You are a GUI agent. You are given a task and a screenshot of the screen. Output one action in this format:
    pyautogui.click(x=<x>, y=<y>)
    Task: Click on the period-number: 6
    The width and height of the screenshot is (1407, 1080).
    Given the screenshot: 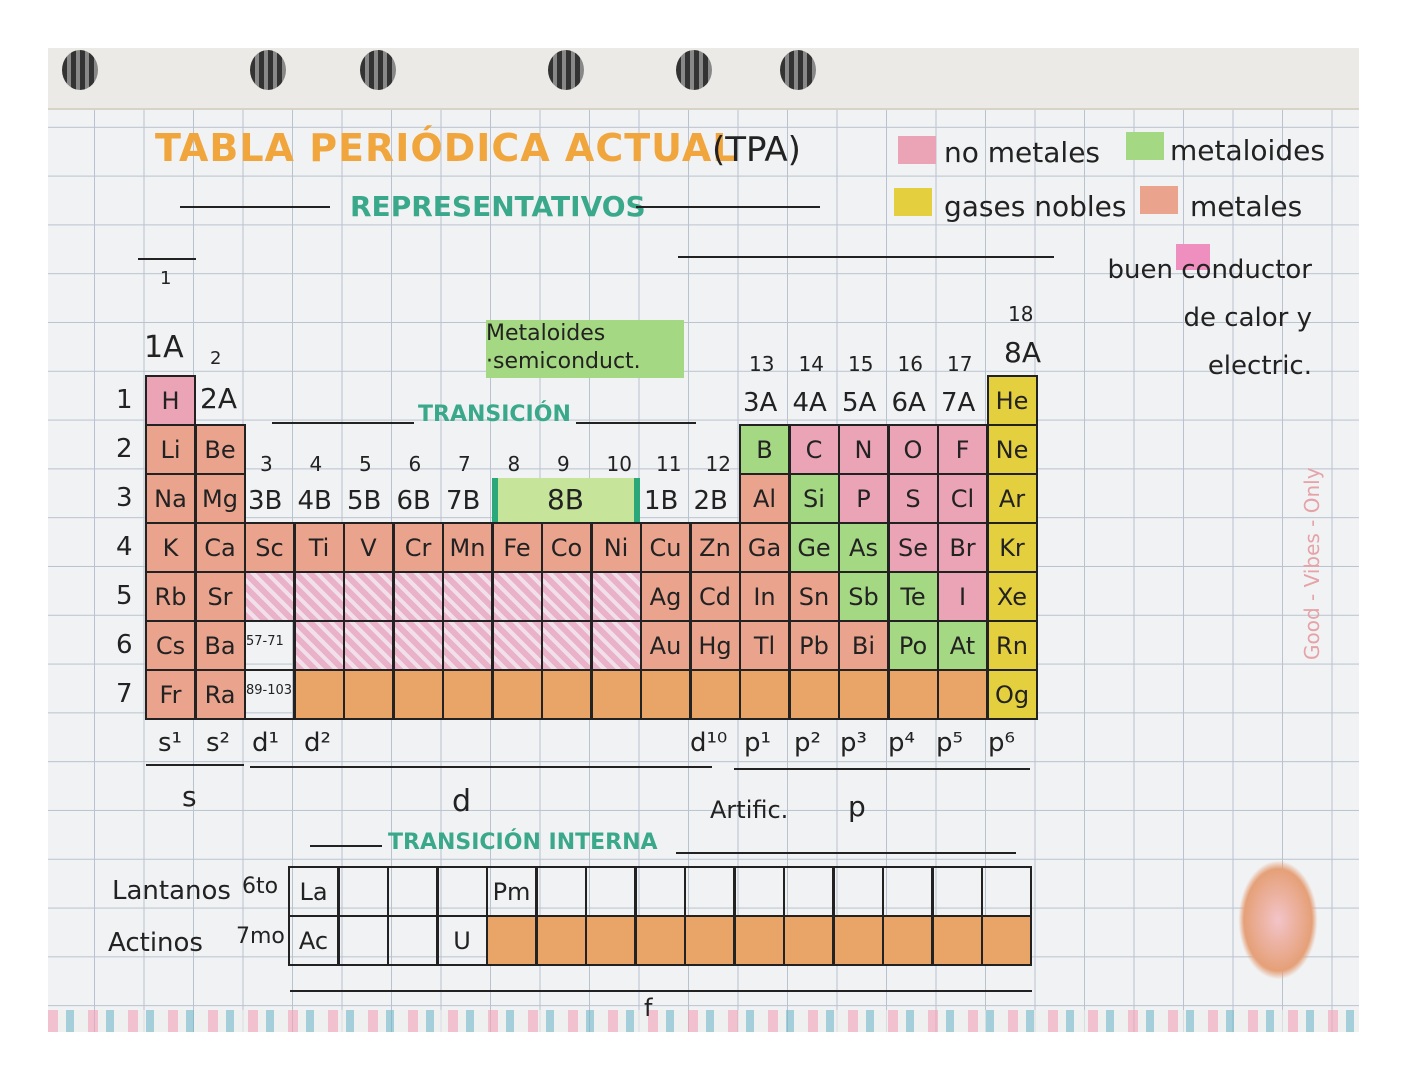 What is the action you would take?
    pyautogui.click(x=124, y=645)
    